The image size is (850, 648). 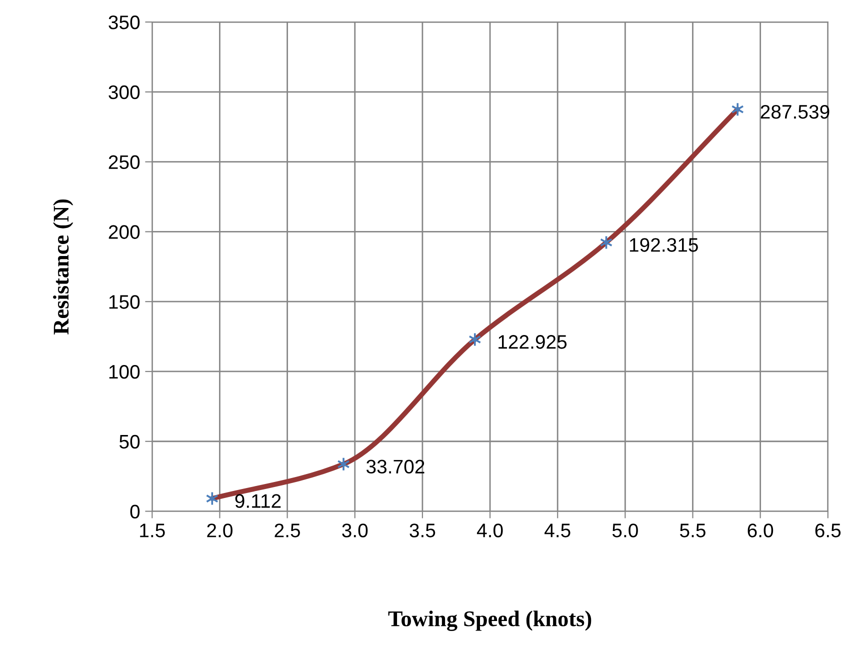 What do you see at coordinates (287, 531) in the screenshot?
I see `x-tick-label: 2.5` at bounding box center [287, 531].